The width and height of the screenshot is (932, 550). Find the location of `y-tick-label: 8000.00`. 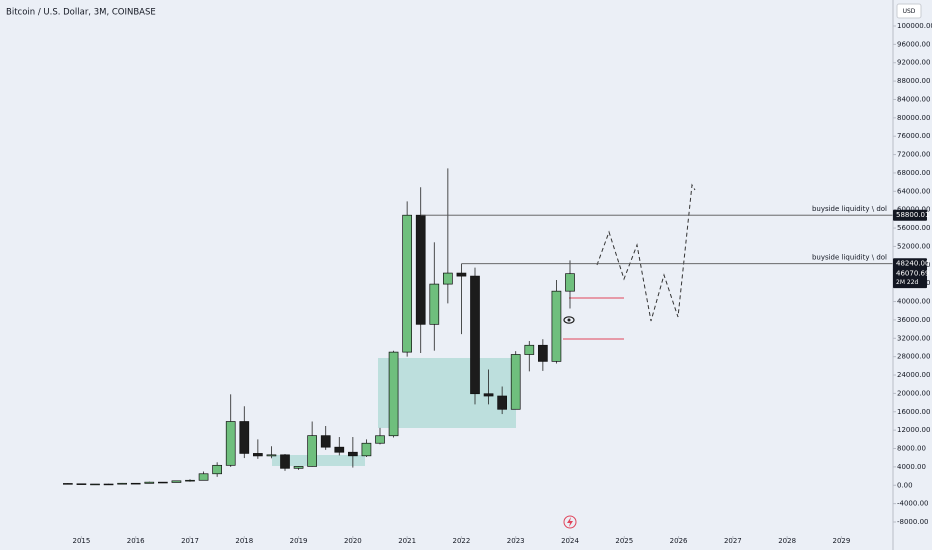

y-tick-label: 8000.00 is located at coordinates (911, 449).